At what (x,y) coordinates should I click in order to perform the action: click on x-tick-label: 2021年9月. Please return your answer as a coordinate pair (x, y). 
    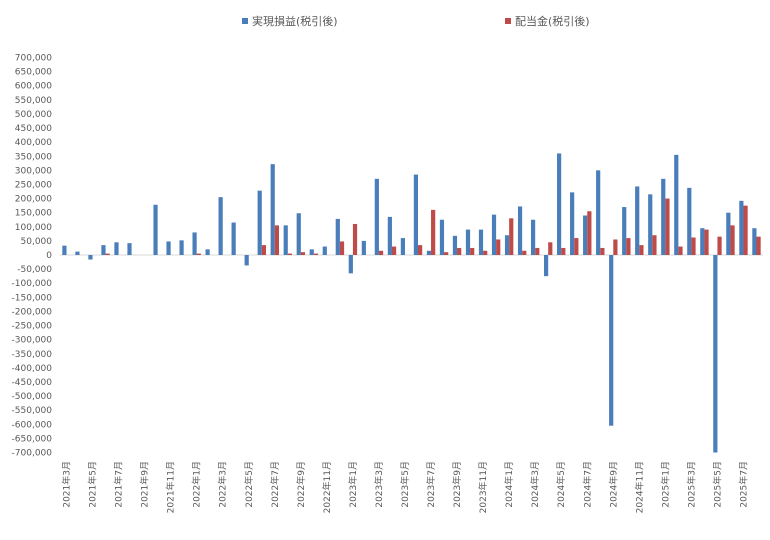
    Looking at the image, I should click on (145, 484).